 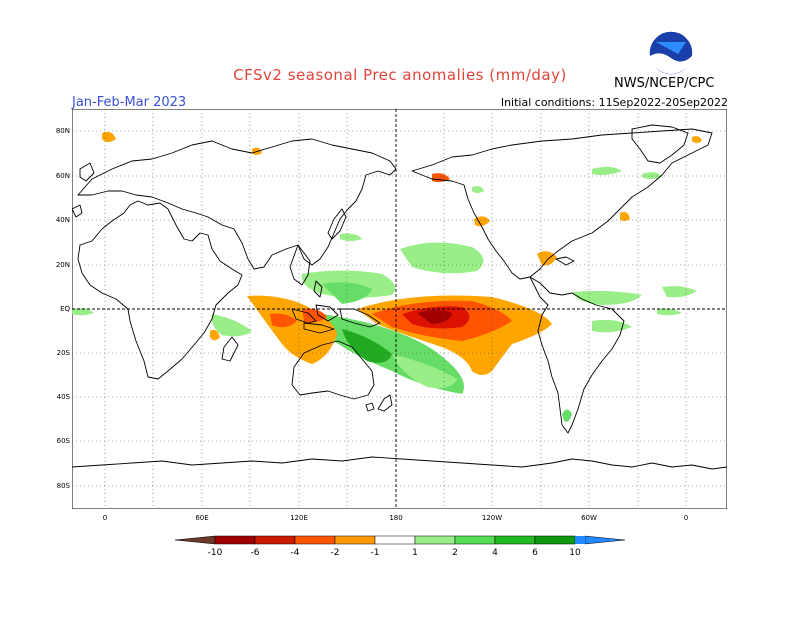 I want to click on colorbar-tick: 4, so click(x=495, y=553).